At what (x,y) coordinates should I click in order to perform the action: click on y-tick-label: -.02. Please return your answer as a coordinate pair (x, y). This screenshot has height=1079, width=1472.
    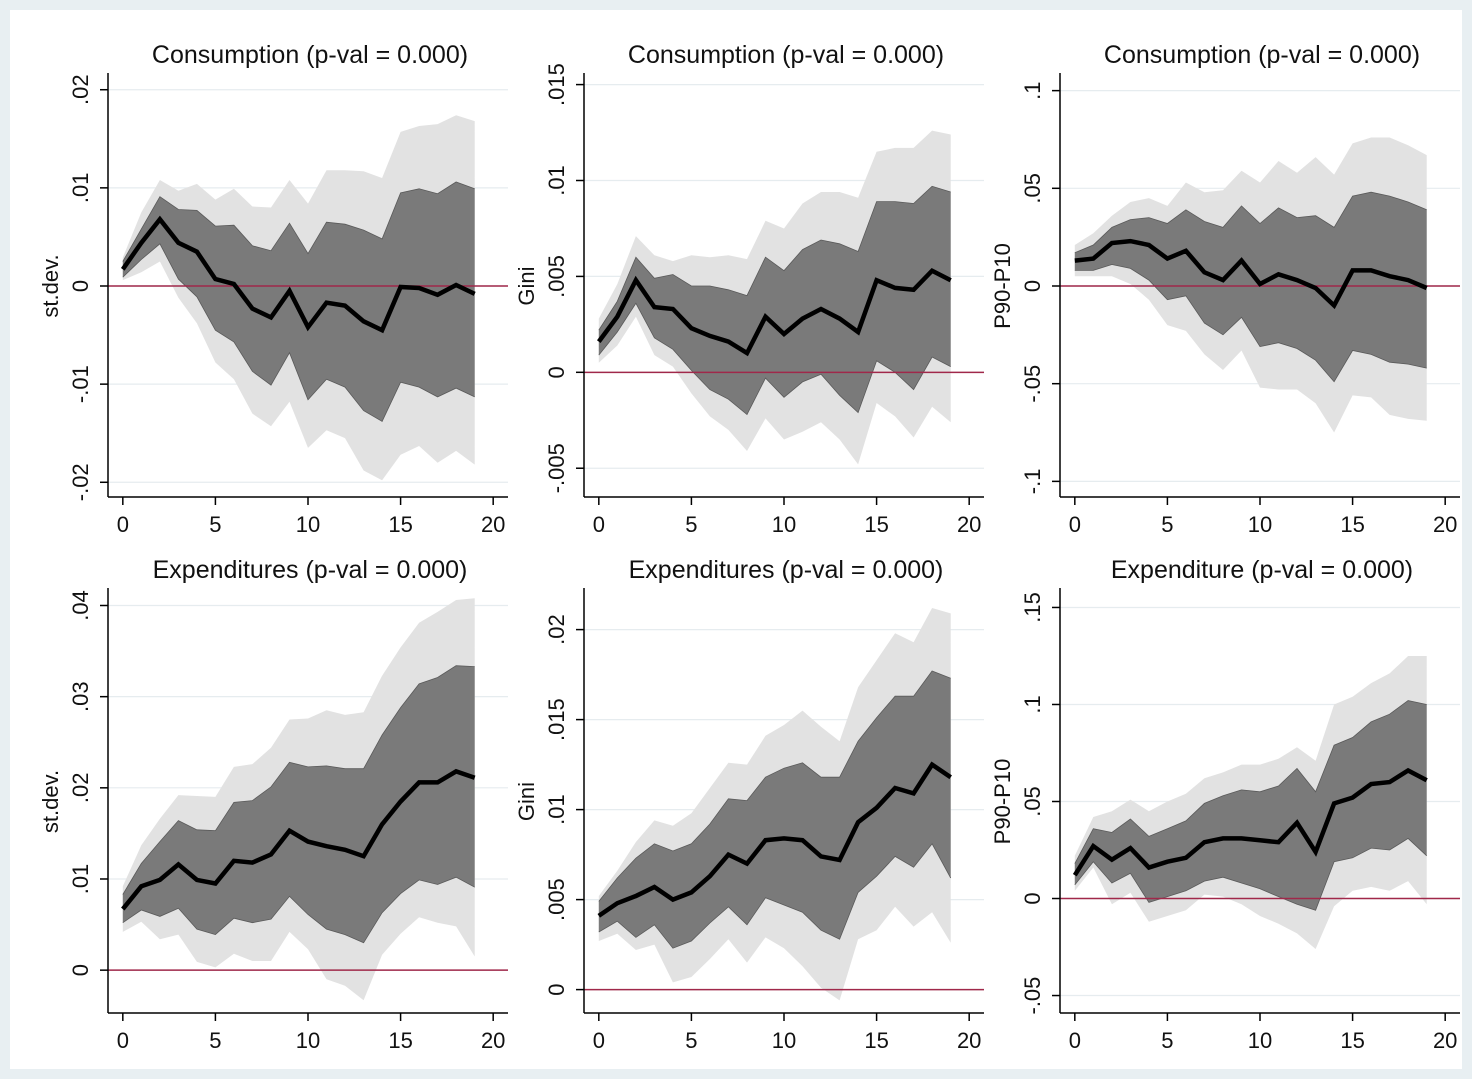
    Looking at the image, I should click on (80, 482).